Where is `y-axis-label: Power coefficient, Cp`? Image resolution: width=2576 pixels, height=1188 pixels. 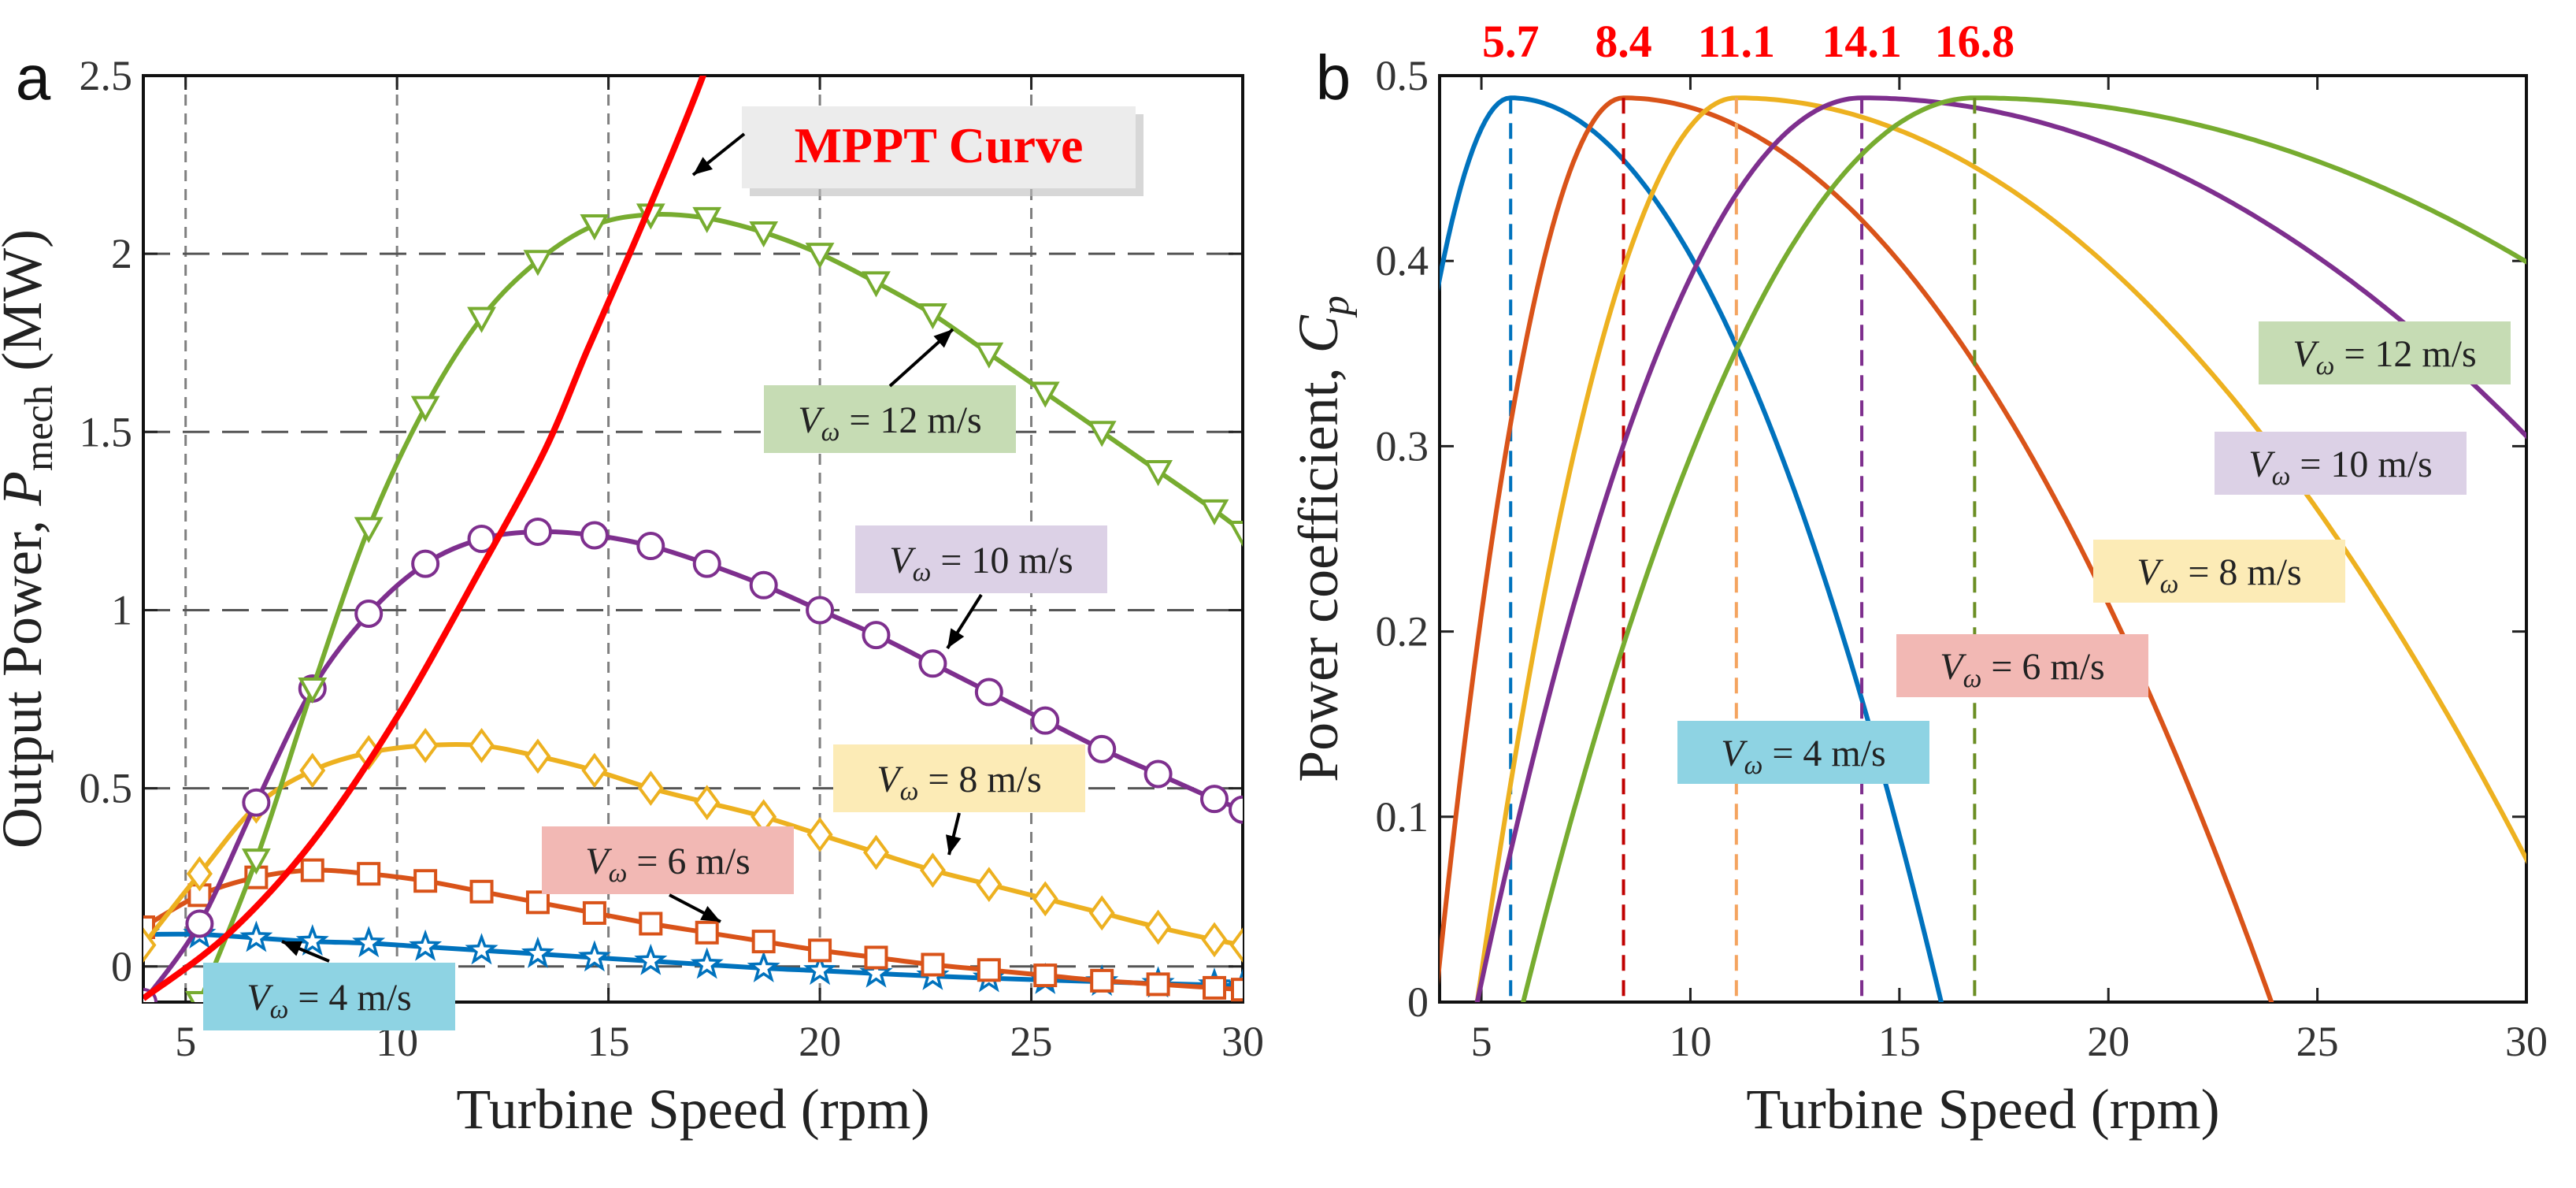 y-axis-label: Power coefficient, Cp is located at coordinates (1322, 538).